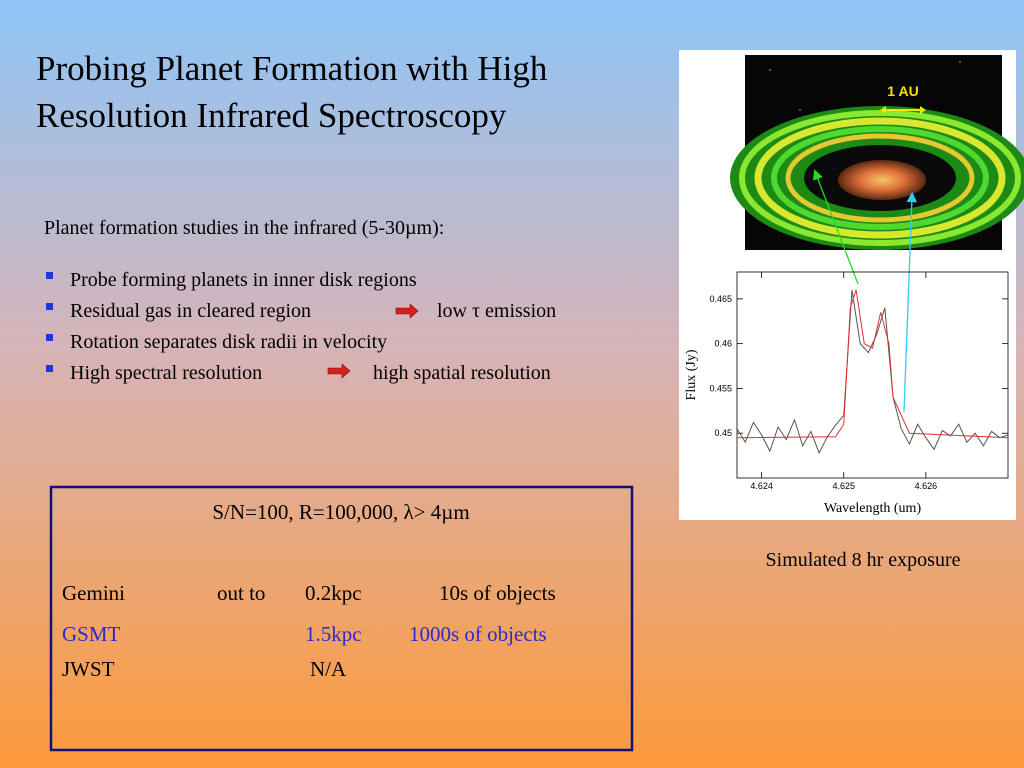  What do you see at coordinates (723, 433) in the screenshot?
I see `y-tick-label: 0.45` at bounding box center [723, 433].